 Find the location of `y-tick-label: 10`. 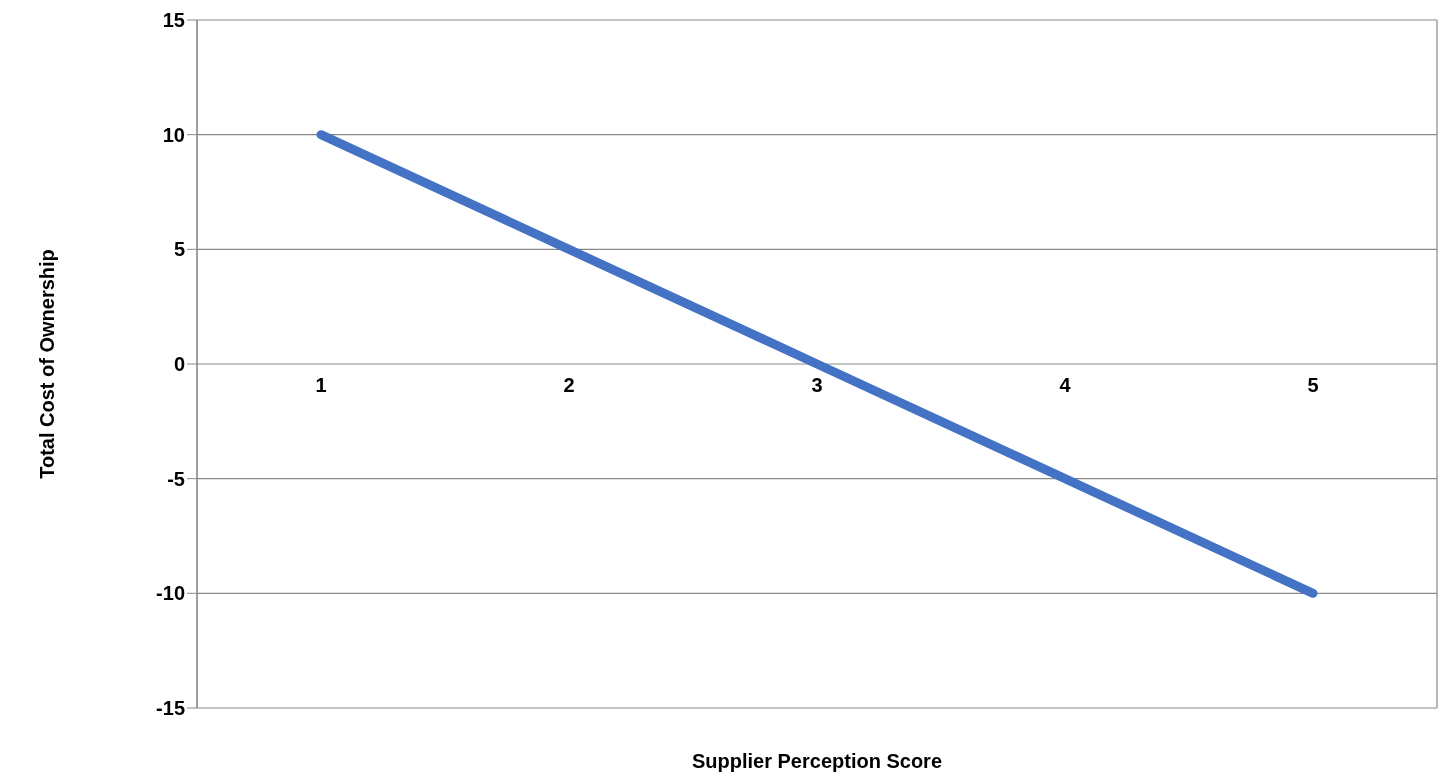

y-tick-label: 10 is located at coordinates (173, 134).